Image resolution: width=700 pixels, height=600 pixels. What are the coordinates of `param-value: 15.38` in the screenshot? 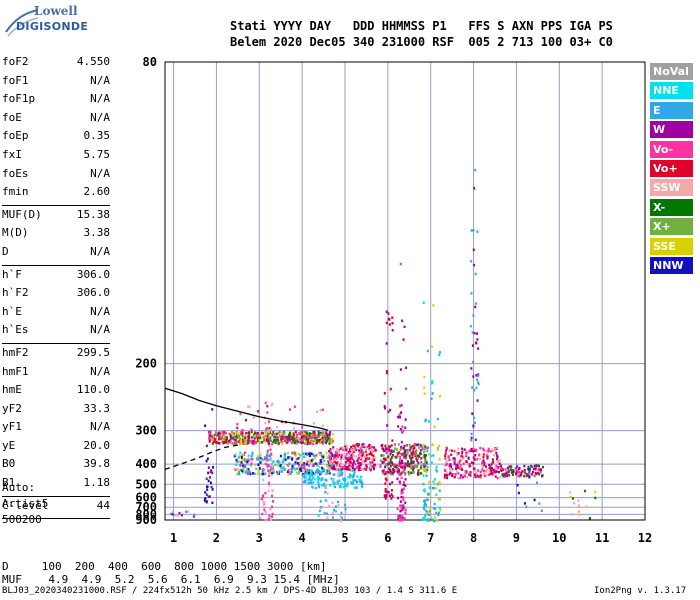 It's located at (93, 214).